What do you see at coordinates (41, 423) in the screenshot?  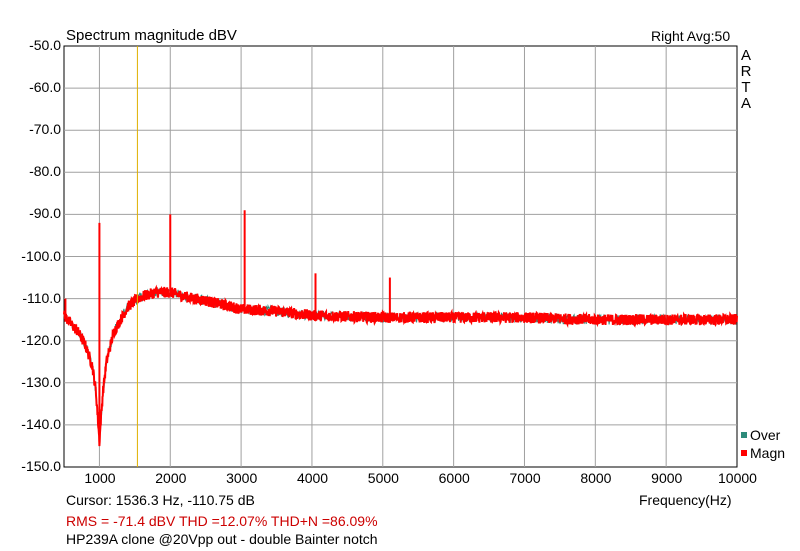 I see `y-tick-label: -140.0` at bounding box center [41, 423].